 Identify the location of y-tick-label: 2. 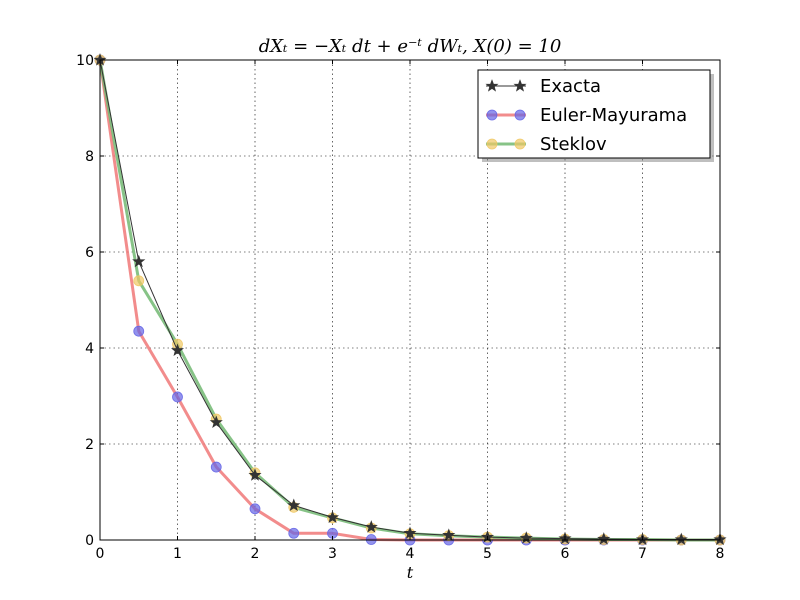
(89, 445).